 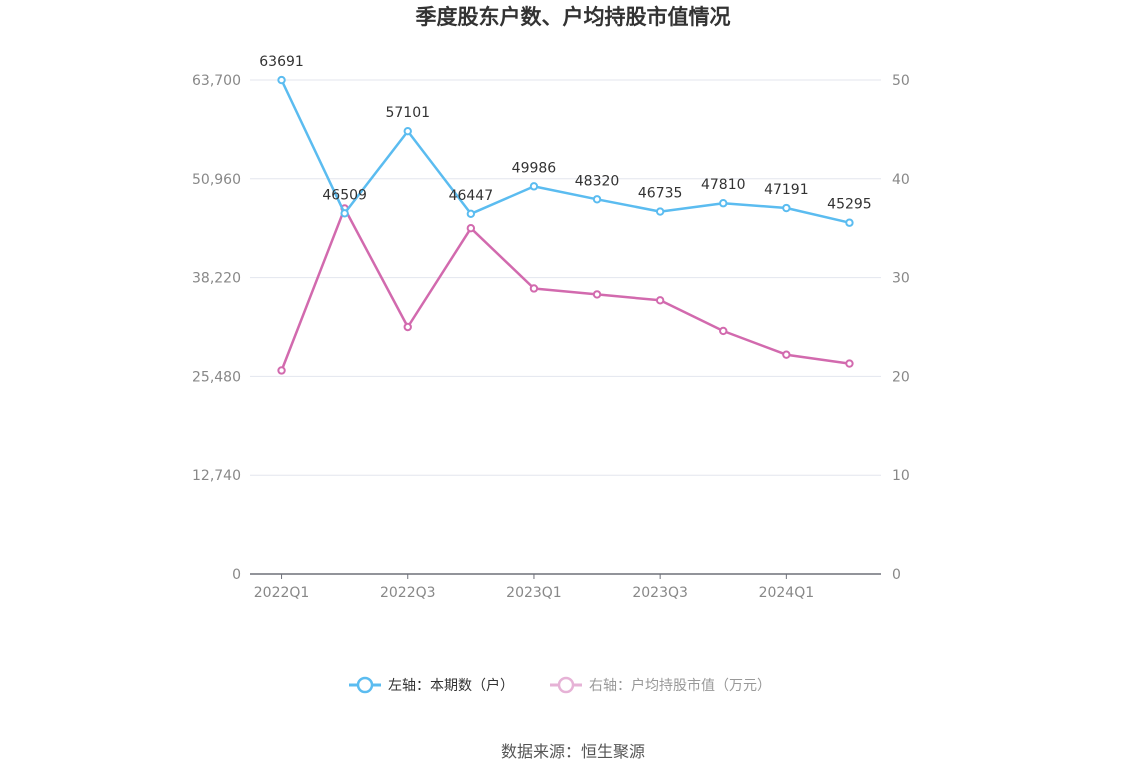 What do you see at coordinates (365, 685) in the screenshot?
I see `legend-marker-left-series` at bounding box center [365, 685].